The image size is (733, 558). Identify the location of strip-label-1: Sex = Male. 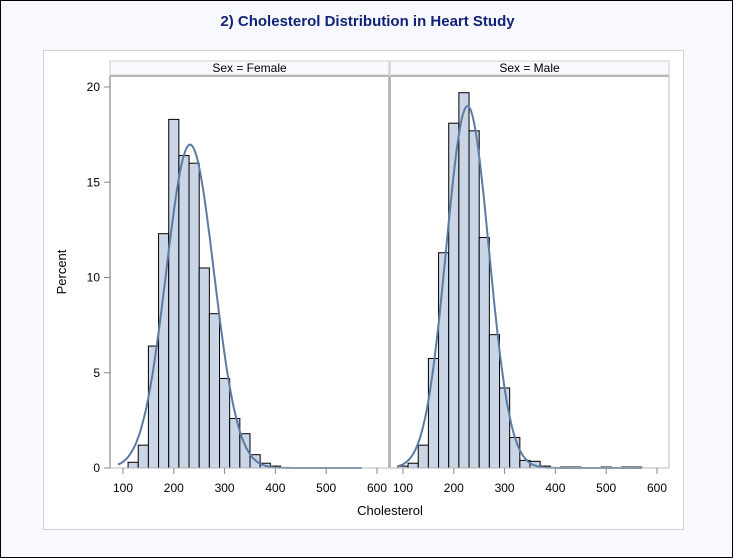
(529, 68).